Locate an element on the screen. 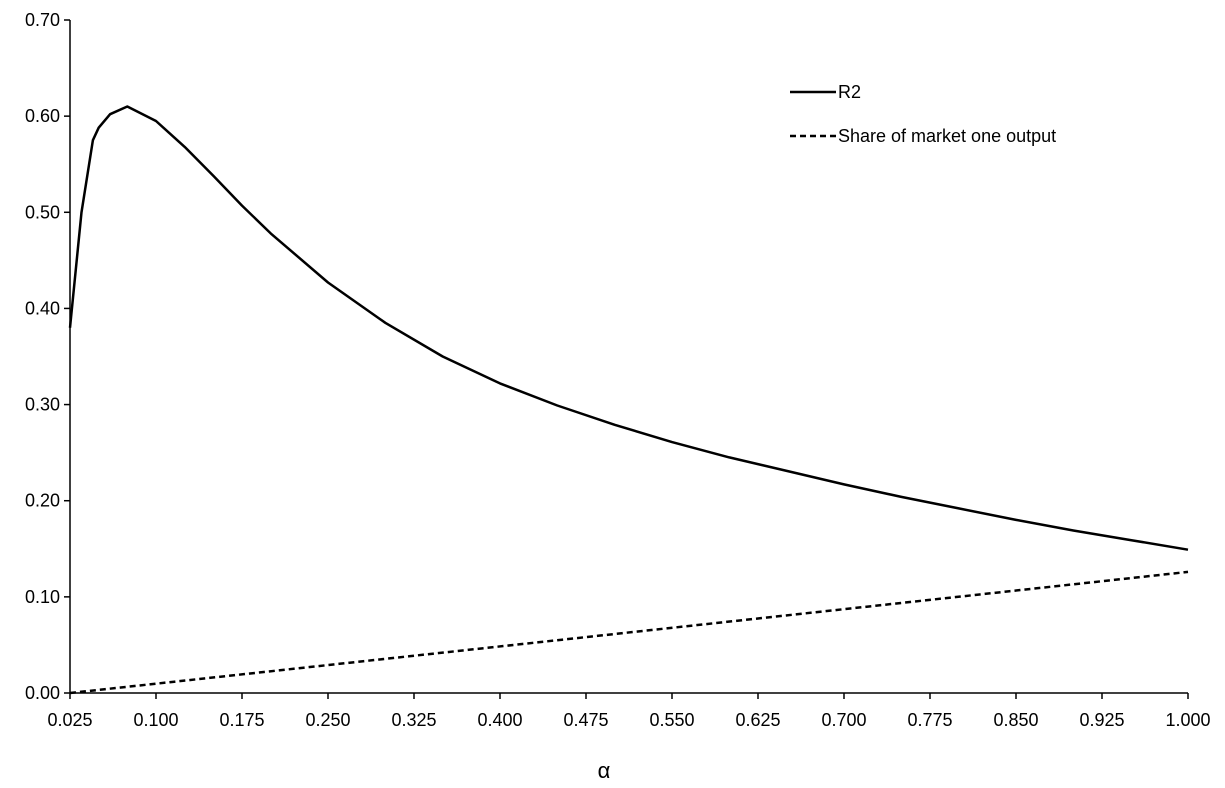 Image resolution: width=1225 pixels, height=788 pixels. y-axis-ticks: 0.00 0.10 0.20 0.30 0.40 0.50 0.60 0.70 is located at coordinates (47, 356).